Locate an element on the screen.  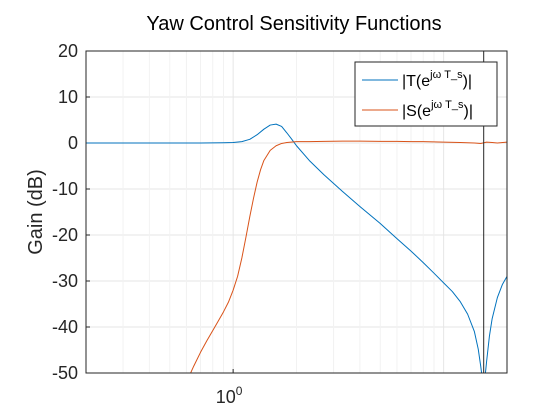
legend-box is located at coordinates (426, 94).